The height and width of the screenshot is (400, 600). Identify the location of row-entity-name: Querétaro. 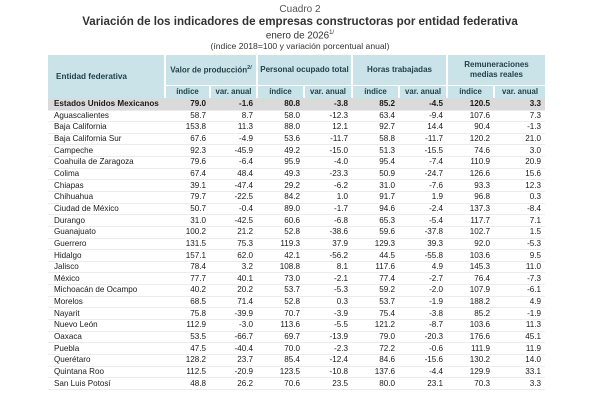
(106, 360).